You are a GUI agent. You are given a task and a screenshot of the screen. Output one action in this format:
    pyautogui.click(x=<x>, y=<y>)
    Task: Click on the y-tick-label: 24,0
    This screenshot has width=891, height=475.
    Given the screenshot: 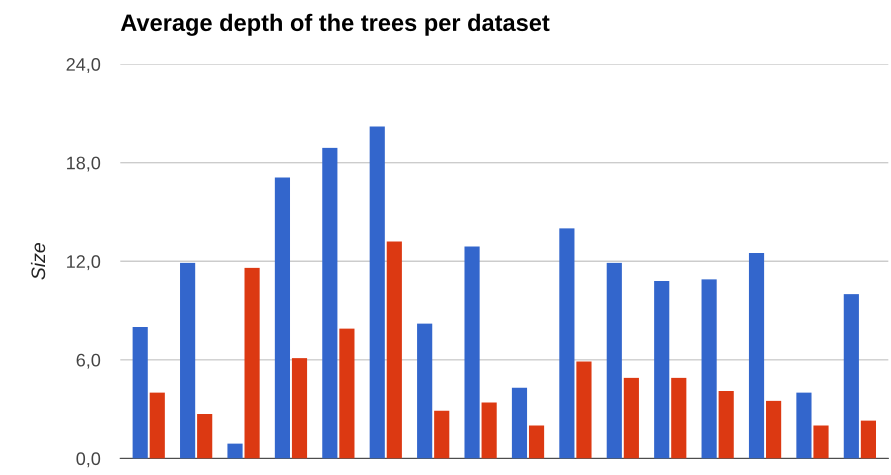 What is the action you would take?
    pyautogui.click(x=83, y=65)
    